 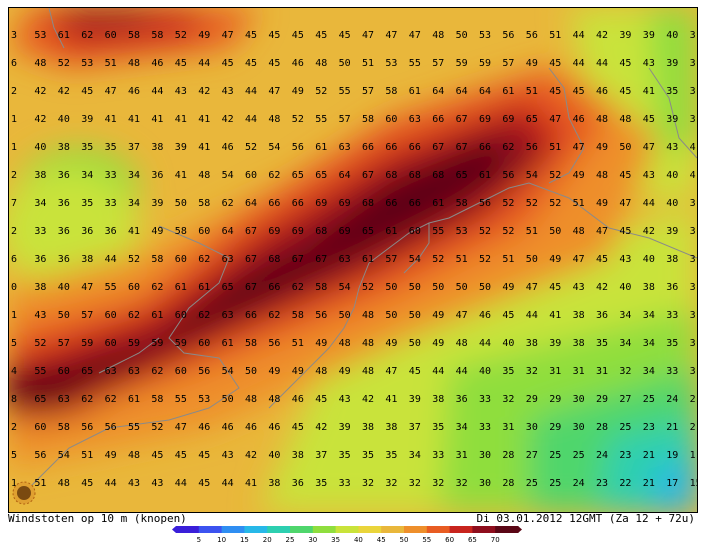 I want to click on grid-value: 4, so click(x=14, y=371).